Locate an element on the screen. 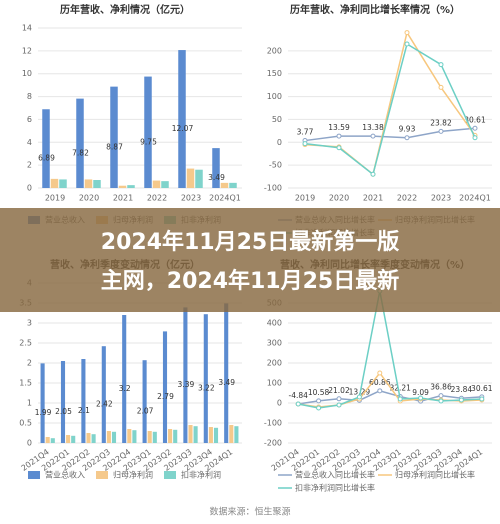 The height and width of the screenshot is (524, 500). chart-title: 历年营收、净利情况（亿元） is located at coordinates (125, 9).